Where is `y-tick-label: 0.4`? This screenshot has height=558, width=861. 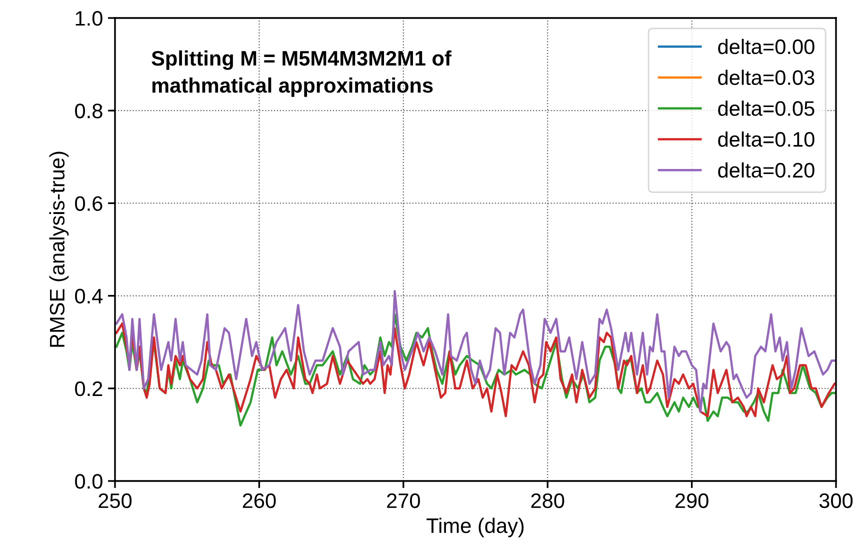
y-tick-label: 0.4 is located at coordinates (89, 296).